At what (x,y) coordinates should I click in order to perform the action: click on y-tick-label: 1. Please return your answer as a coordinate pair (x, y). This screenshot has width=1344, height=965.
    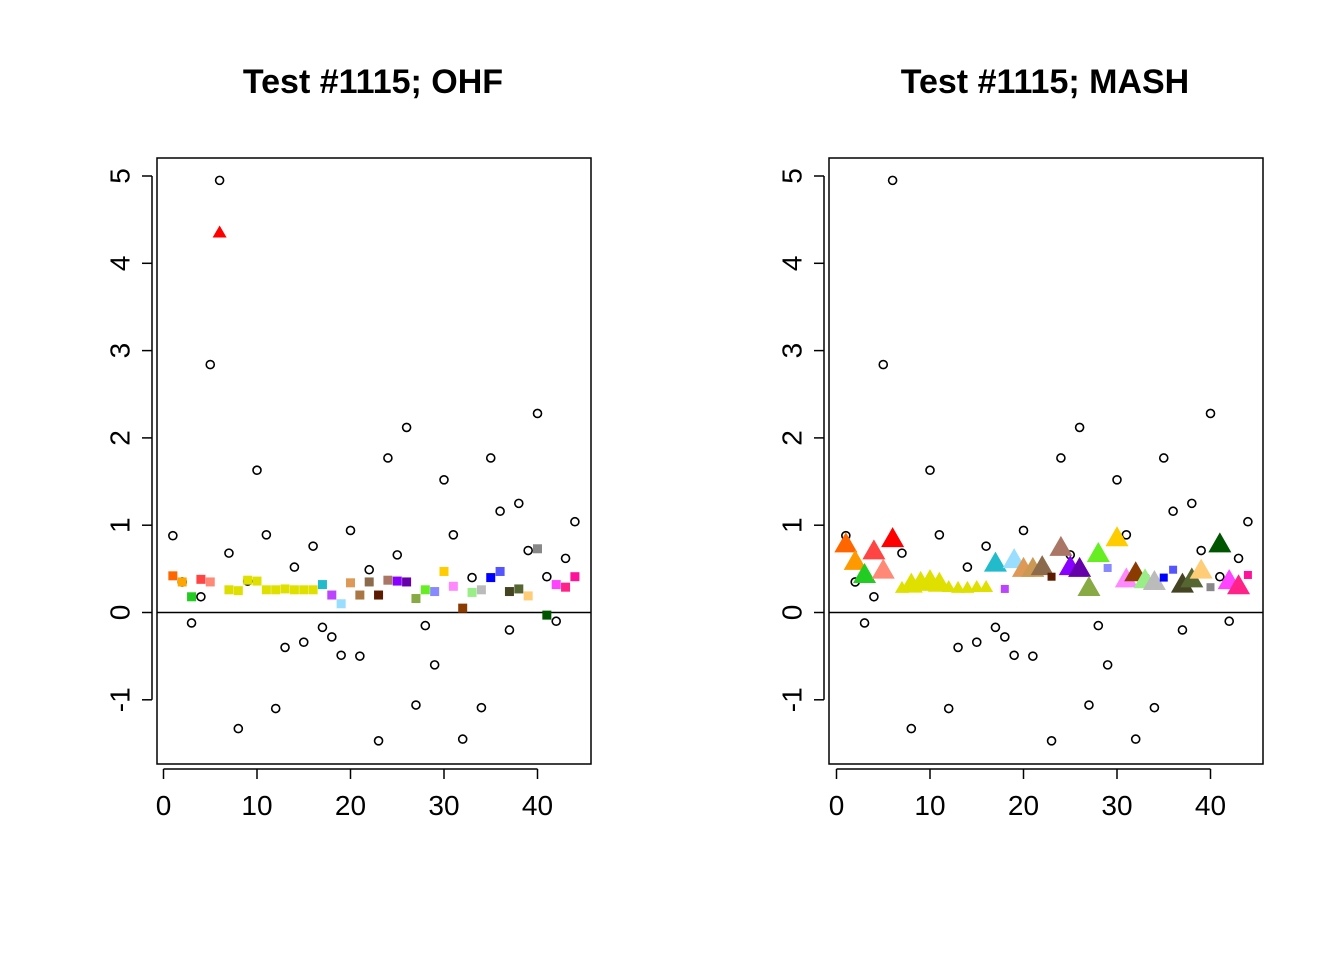
    Looking at the image, I should click on (120, 525).